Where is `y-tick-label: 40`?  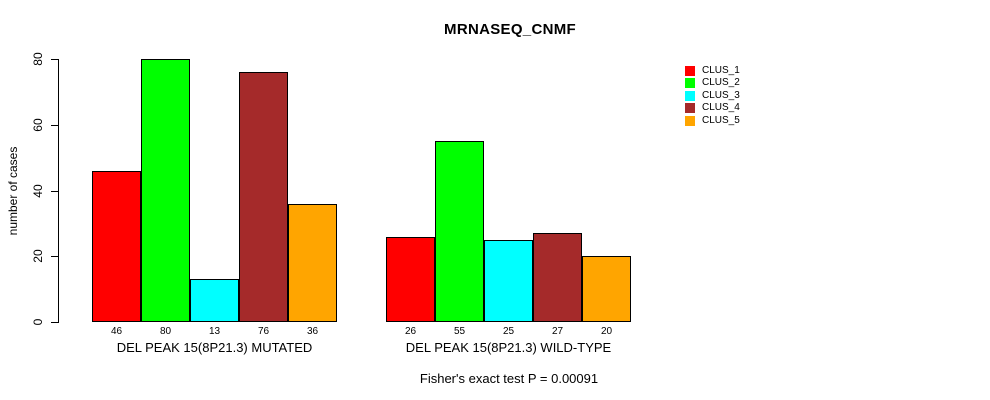
y-tick-label: 40 is located at coordinates (38, 191).